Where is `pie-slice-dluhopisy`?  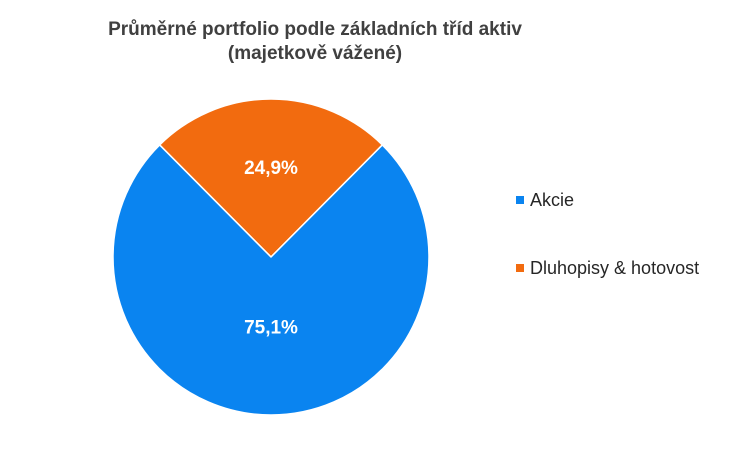 pie-slice-dluhopisy is located at coordinates (271, 178).